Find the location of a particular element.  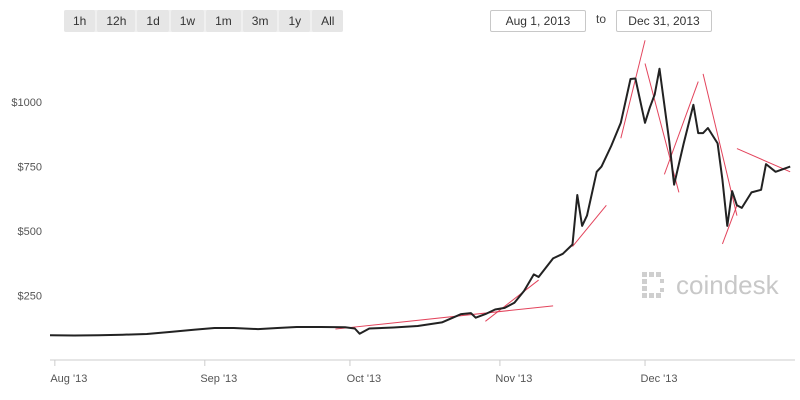

x-tick-label: Sep '13 is located at coordinates (218, 379).